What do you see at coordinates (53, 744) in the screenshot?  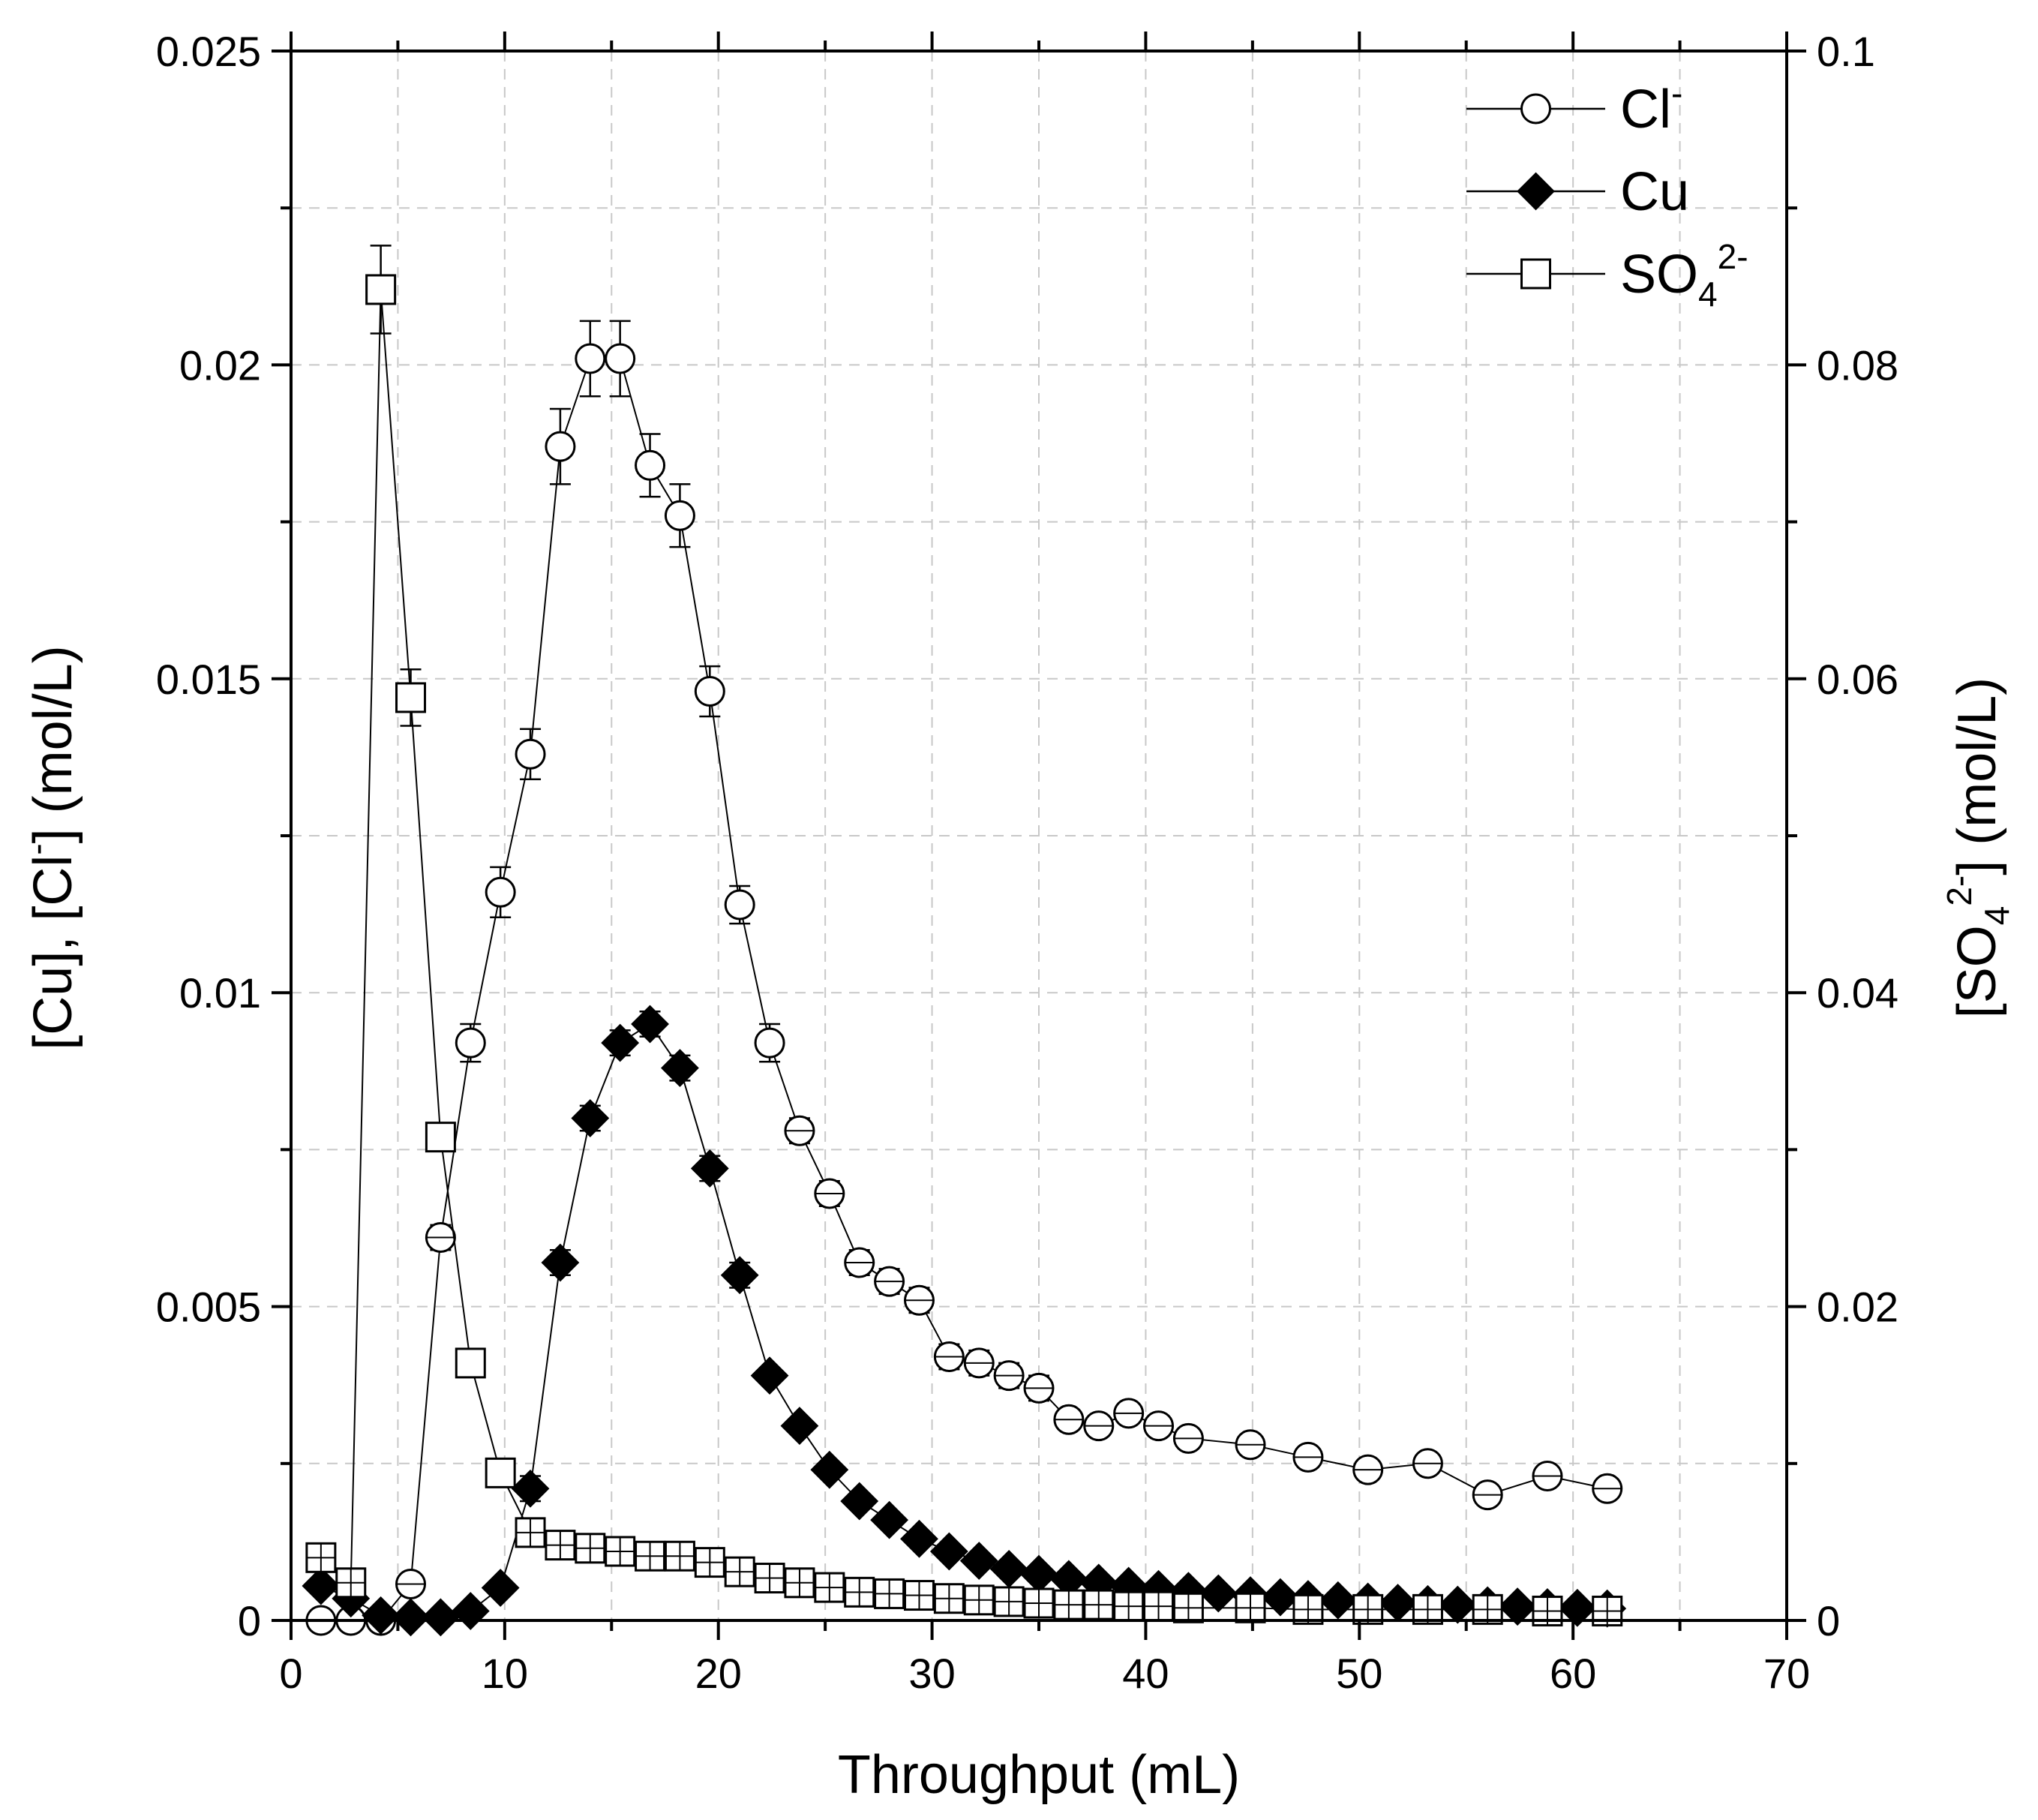 I see `y-left-title-part-2: ] (mol/L)` at bounding box center [53, 744].